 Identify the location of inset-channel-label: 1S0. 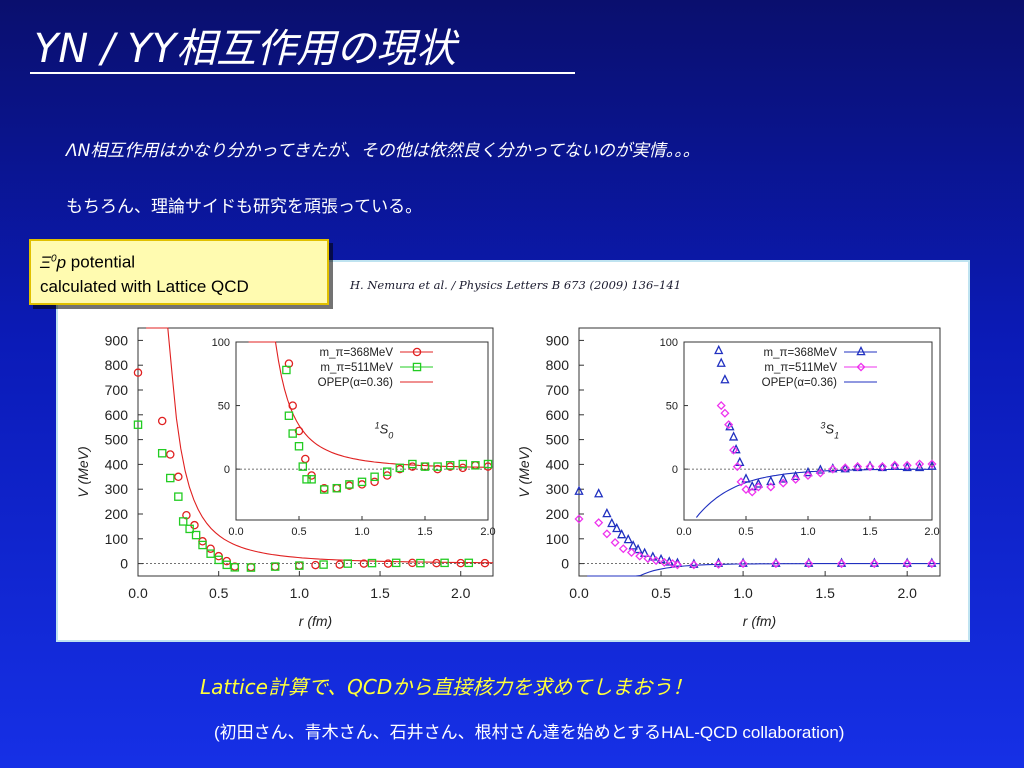
(384, 431).